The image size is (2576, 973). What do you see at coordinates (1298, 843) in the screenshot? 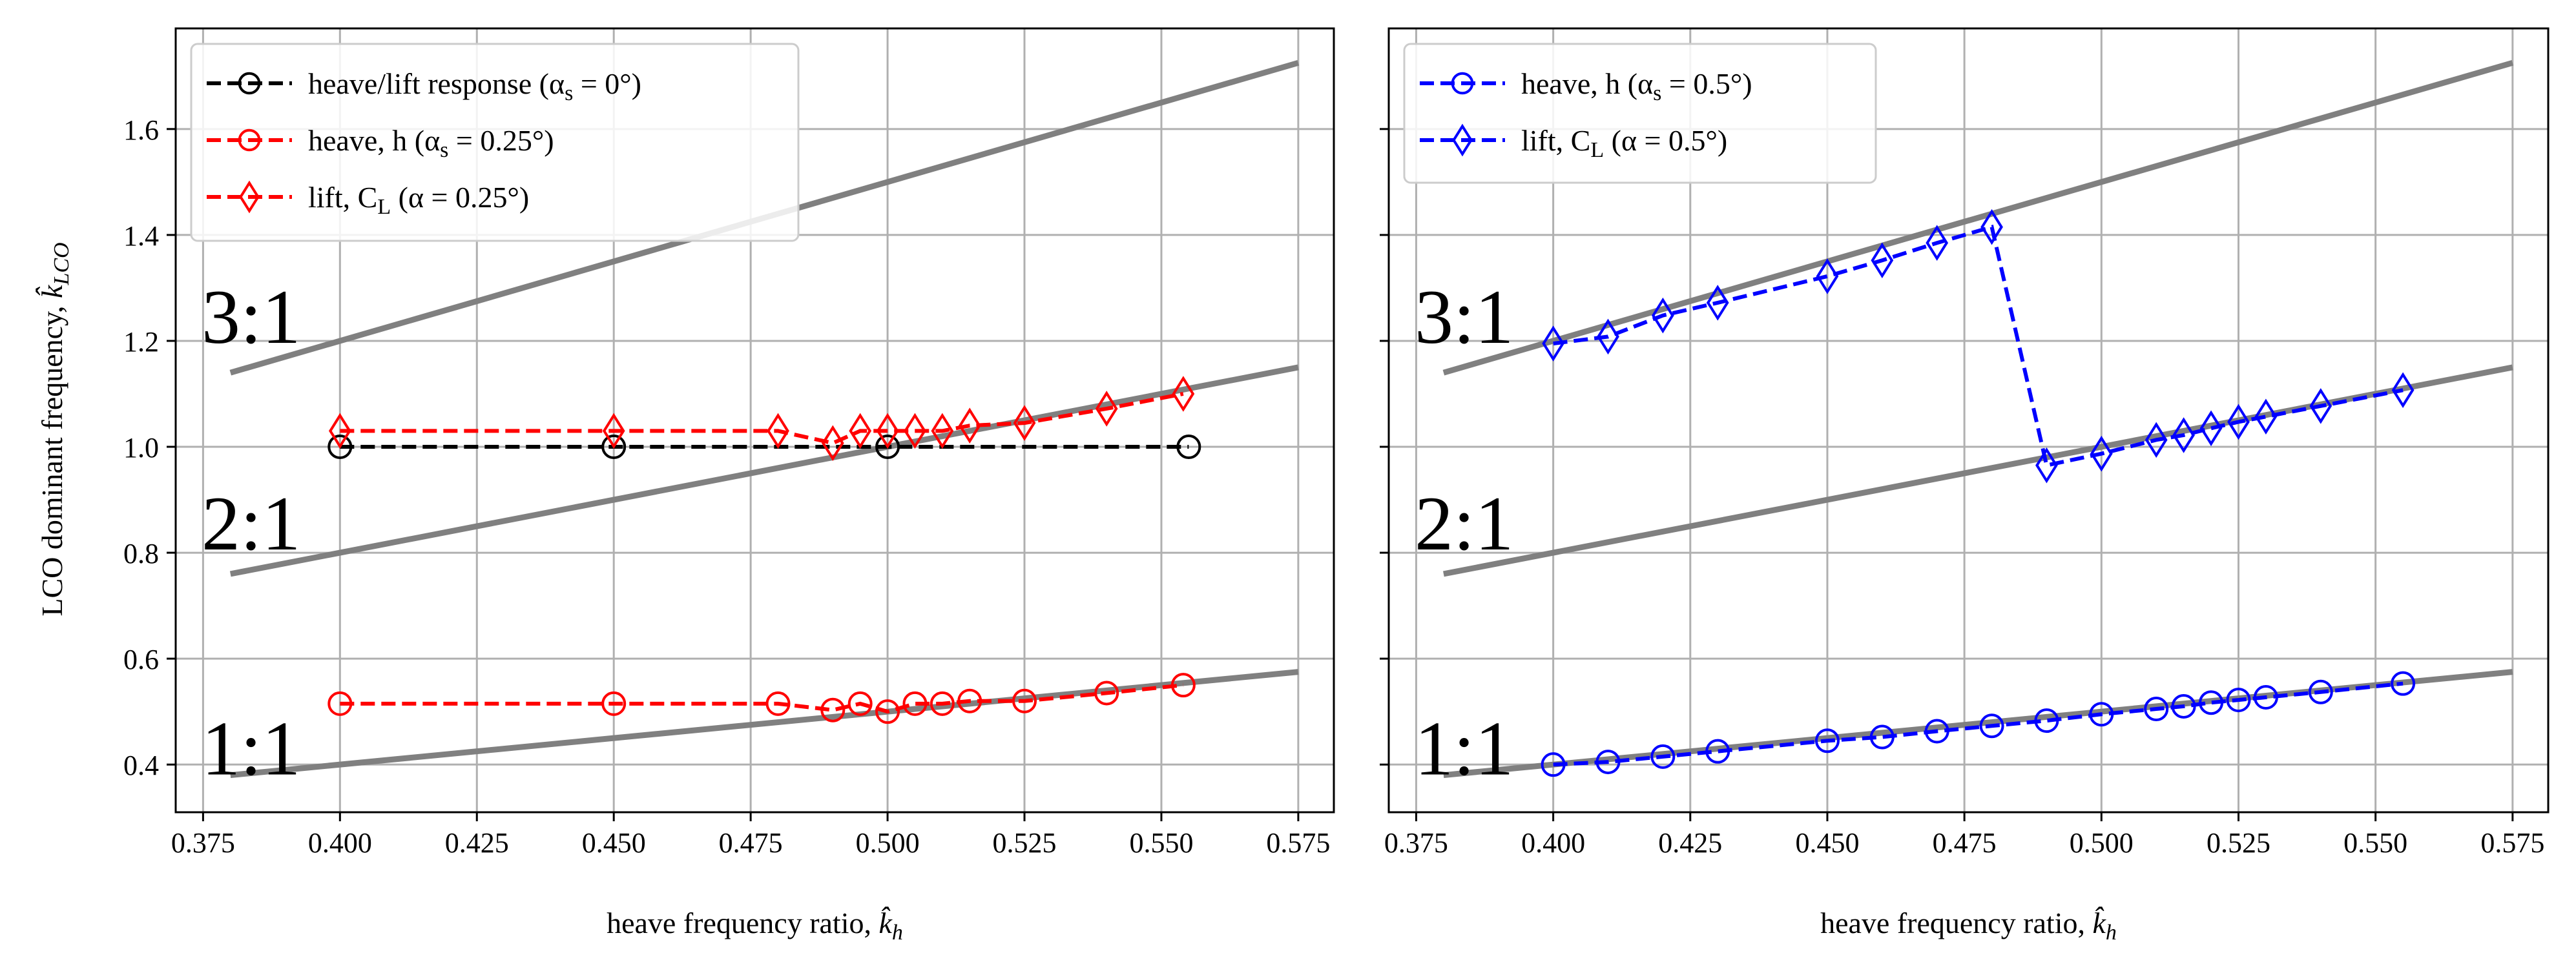
I see `x-tick-label: 0.575` at bounding box center [1298, 843].